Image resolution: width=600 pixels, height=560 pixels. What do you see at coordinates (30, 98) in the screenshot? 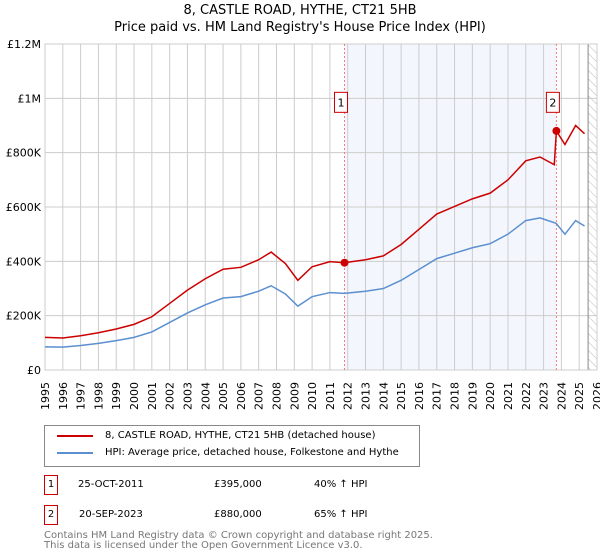
I see `y-tick-label: £1M` at bounding box center [30, 98].